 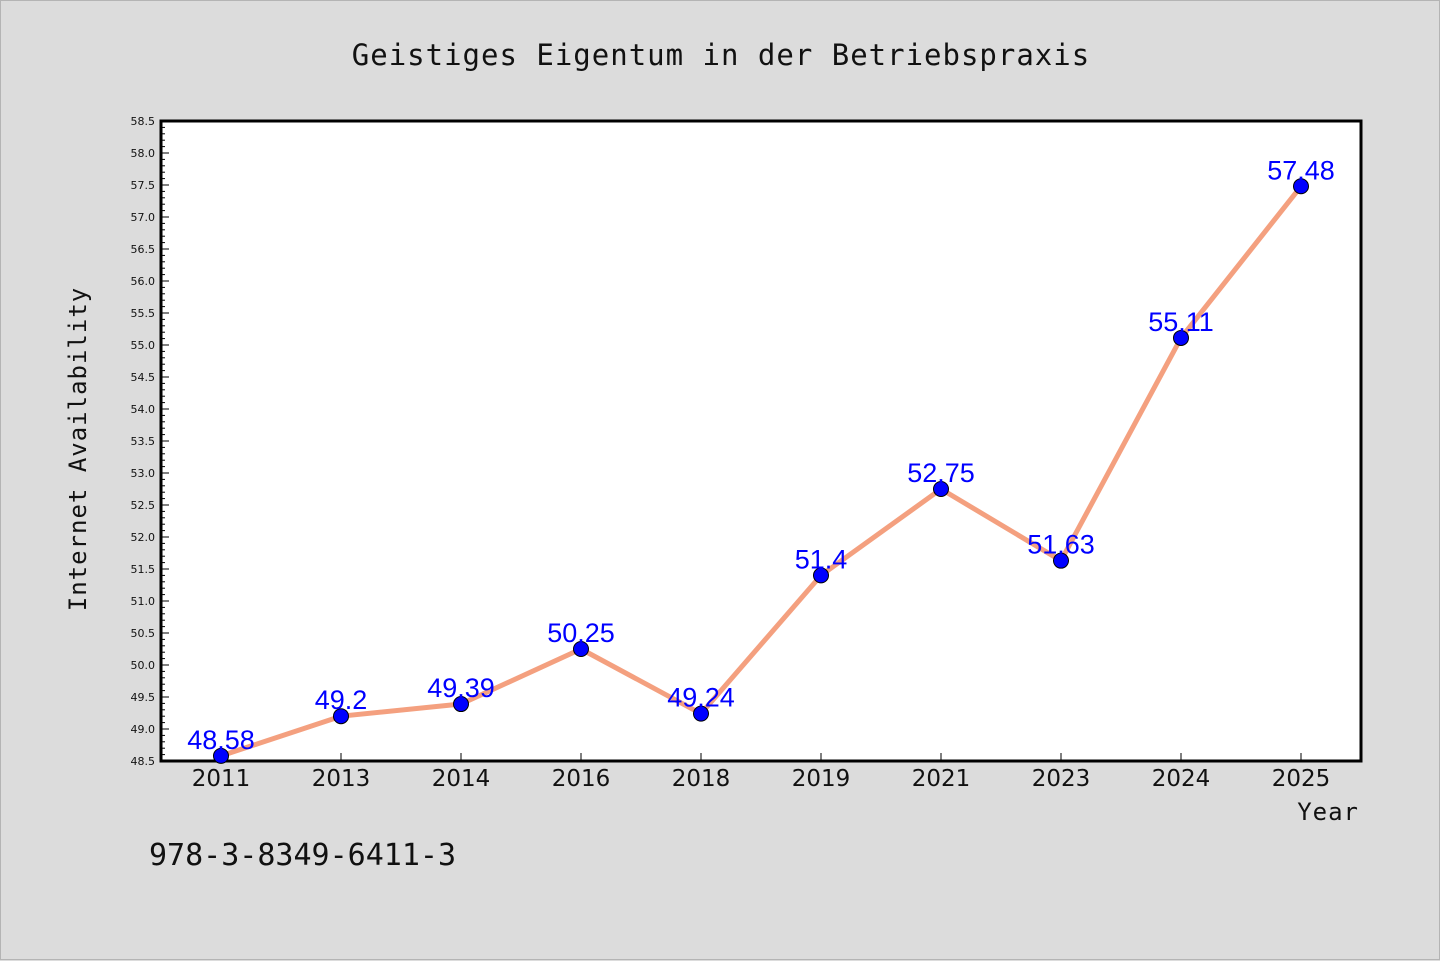 I want to click on isbn-text: 978-3-8349-6411-3, so click(x=302, y=855).